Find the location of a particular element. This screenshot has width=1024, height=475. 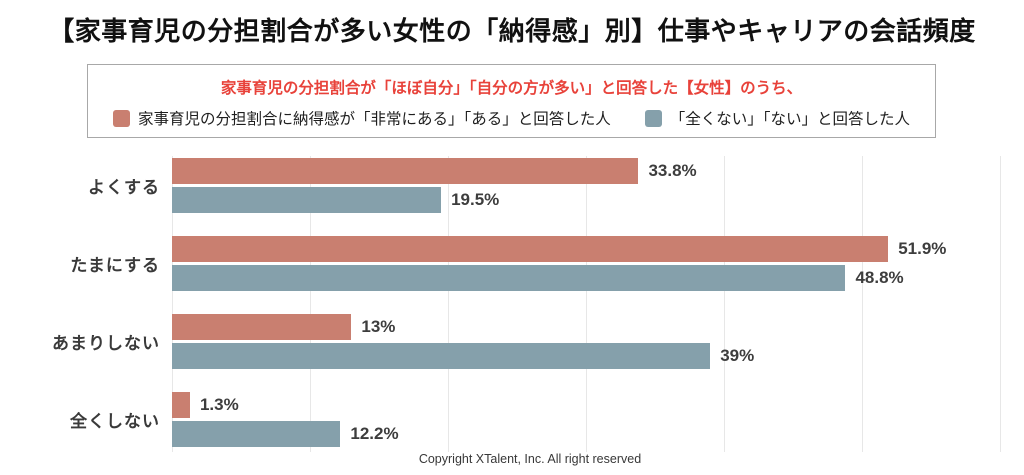

legend-label-not-satisfied: 「全くない」「ない」と回答した人 is located at coordinates (790, 119).